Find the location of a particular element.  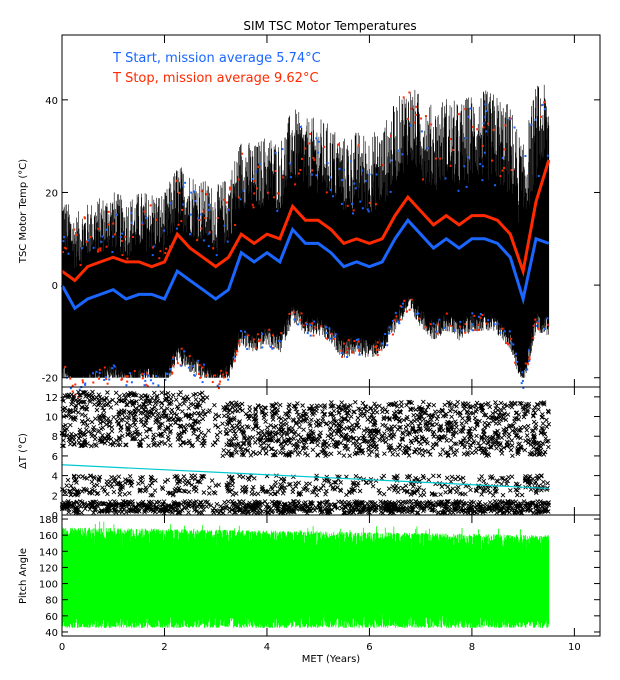

y-tick-label: 140 is located at coordinates (48, 552).